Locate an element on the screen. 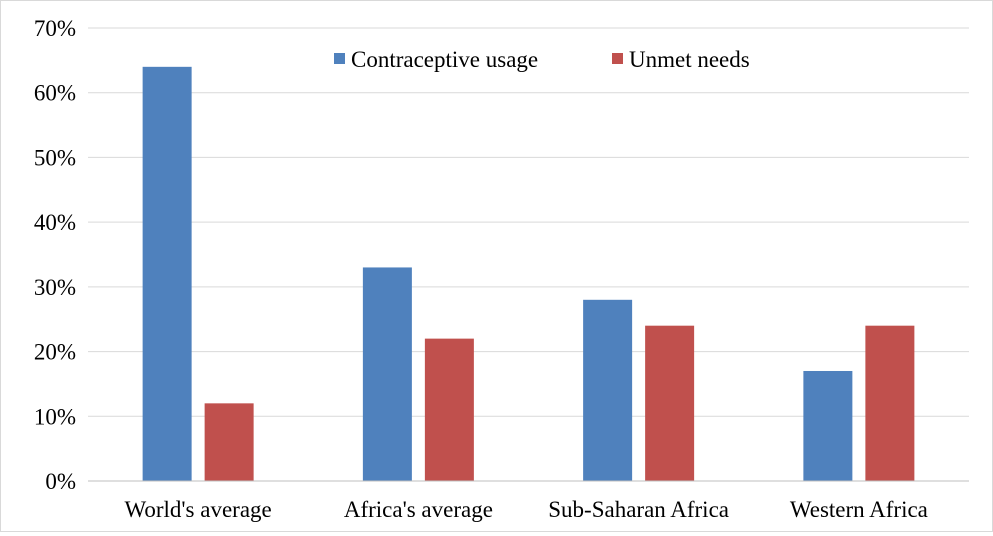  y-axis: 0% 10% 20% 30% 40% 50% 60% 70% is located at coordinates (55, 255).